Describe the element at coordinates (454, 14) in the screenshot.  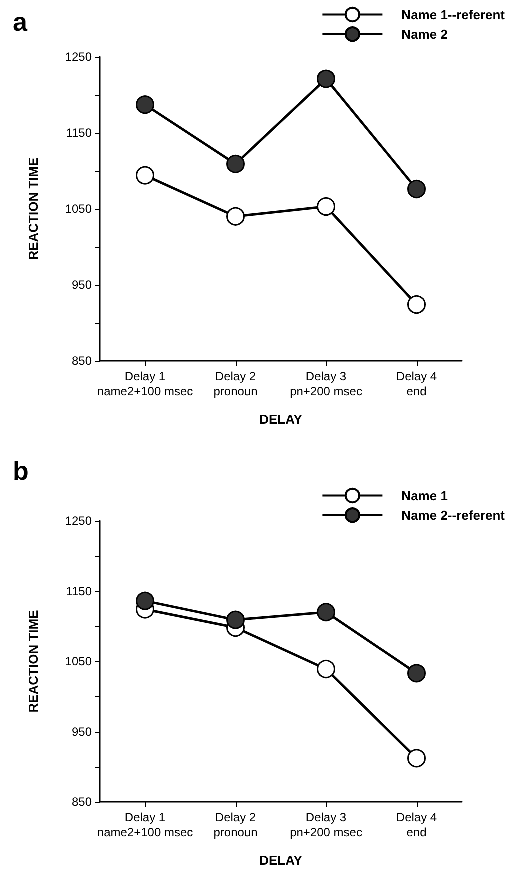
I see `legend-label: Name 1--referent` at that location.